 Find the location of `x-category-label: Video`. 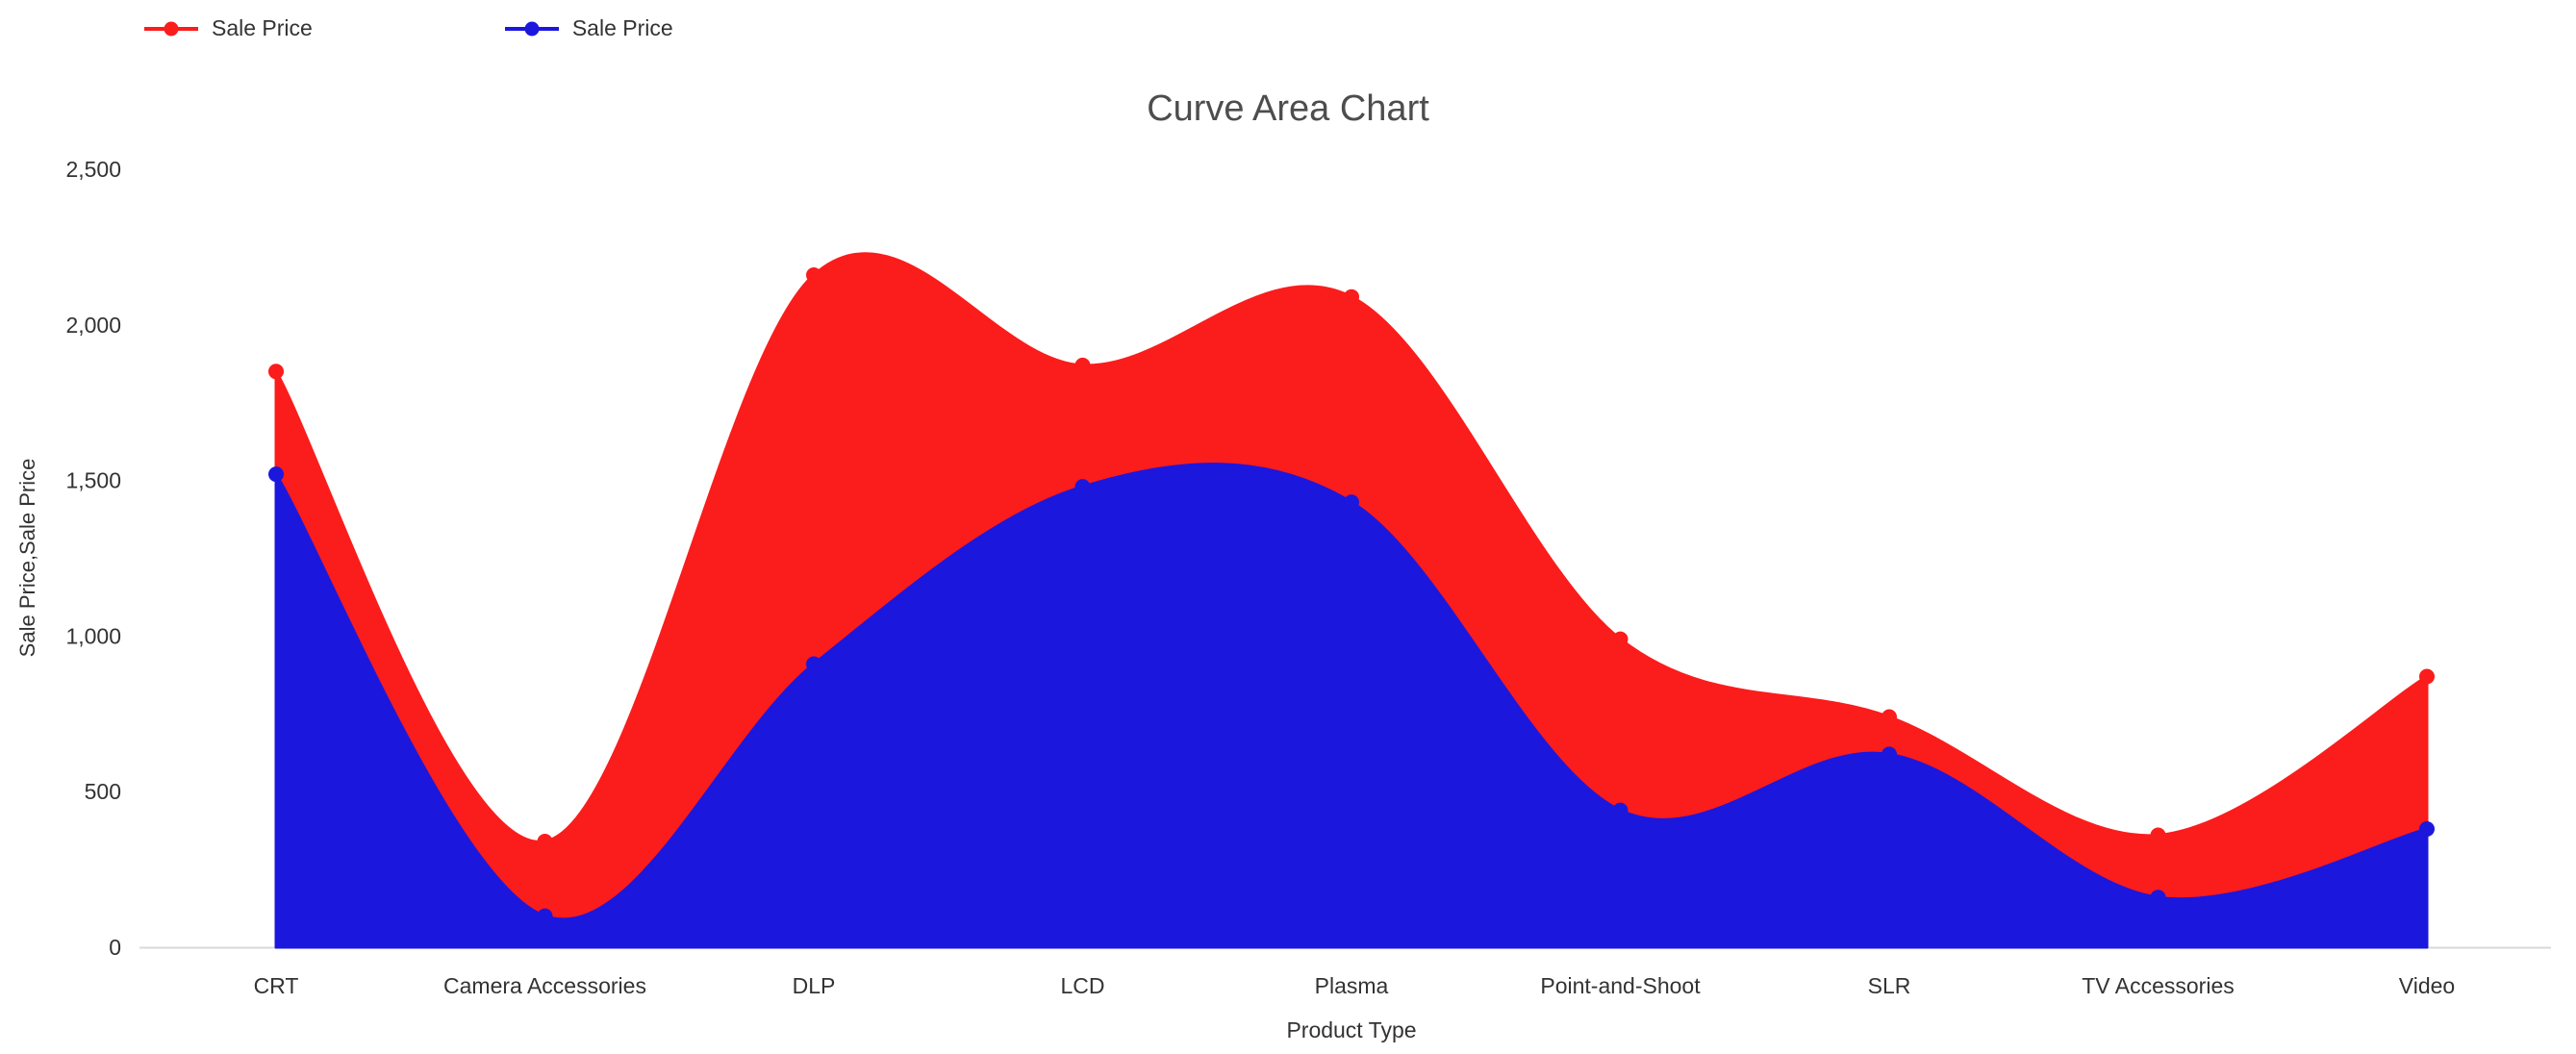

x-category-label: Video is located at coordinates (2427, 985).